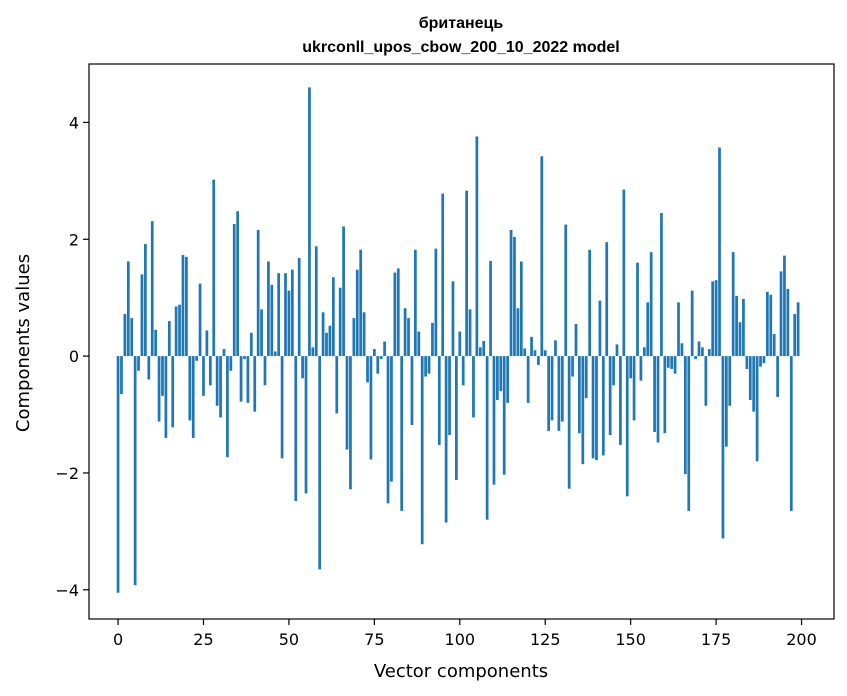 The image size is (847, 696). What do you see at coordinates (67, 590) in the screenshot?
I see `y-tick-label: −4` at bounding box center [67, 590].